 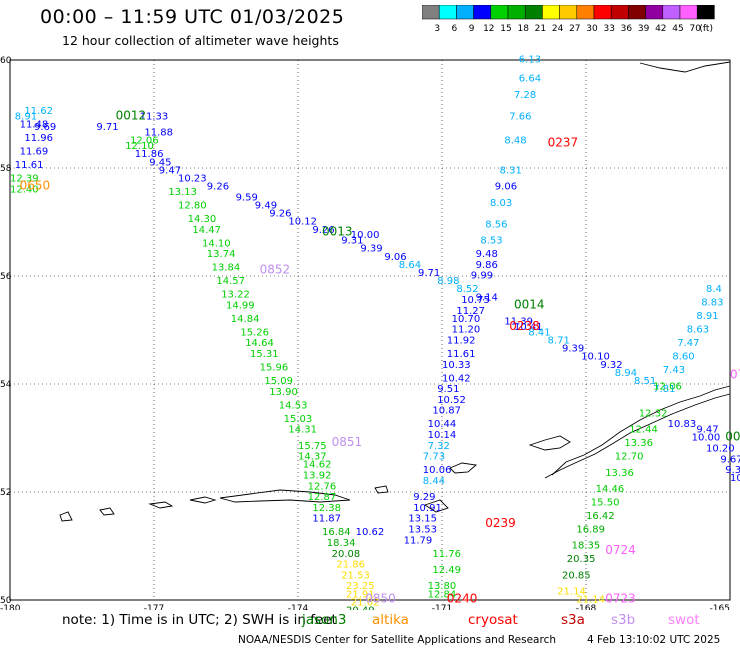 I want to click on wave-height-value: 8.41, so click(x=539, y=332).